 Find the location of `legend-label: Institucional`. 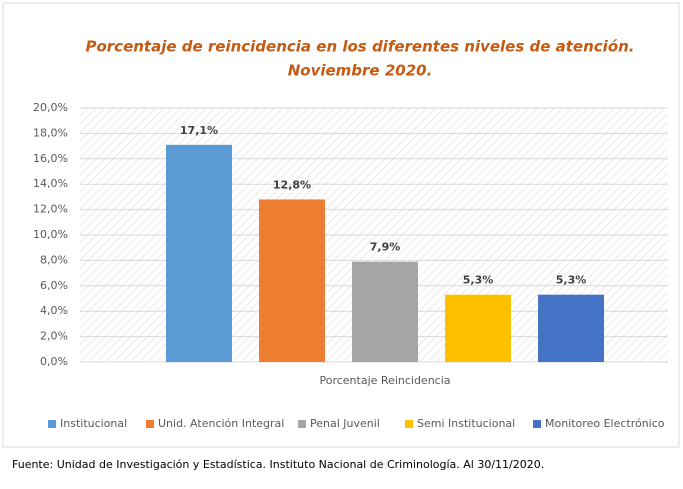

legend-label: Institucional is located at coordinates (93, 423).